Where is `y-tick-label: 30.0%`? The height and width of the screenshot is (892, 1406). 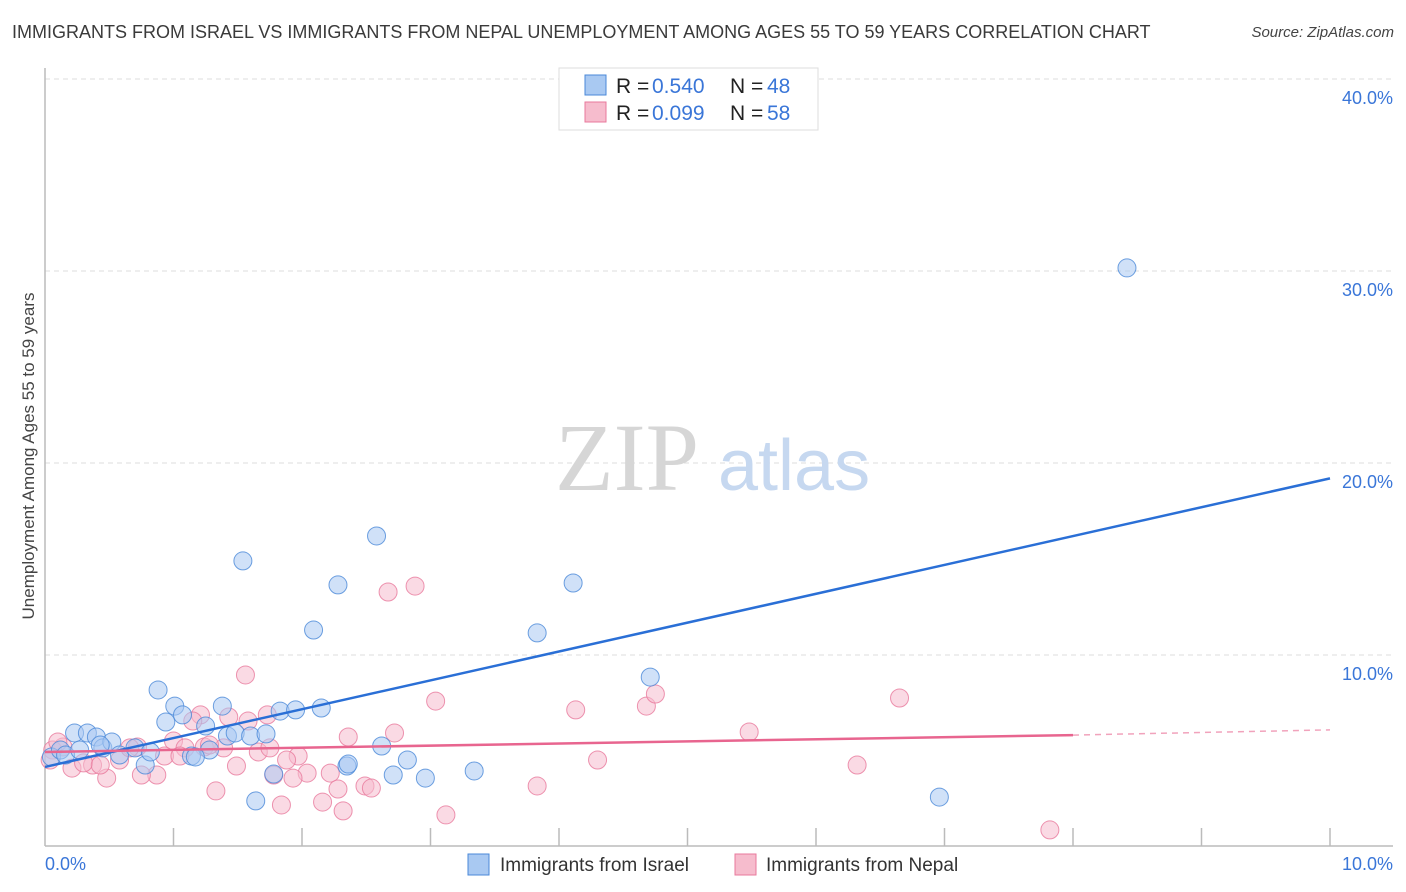
y-tick-label: 30.0% is located at coordinates (1367, 290).